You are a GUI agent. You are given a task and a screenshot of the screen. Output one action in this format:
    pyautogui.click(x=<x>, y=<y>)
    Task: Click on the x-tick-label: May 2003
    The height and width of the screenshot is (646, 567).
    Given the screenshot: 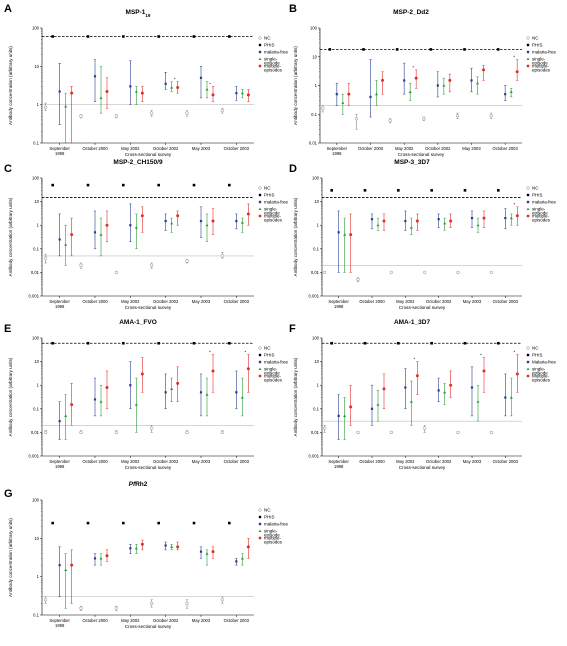 What is the action you would take?
    pyautogui.click(x=472, y=461)
    